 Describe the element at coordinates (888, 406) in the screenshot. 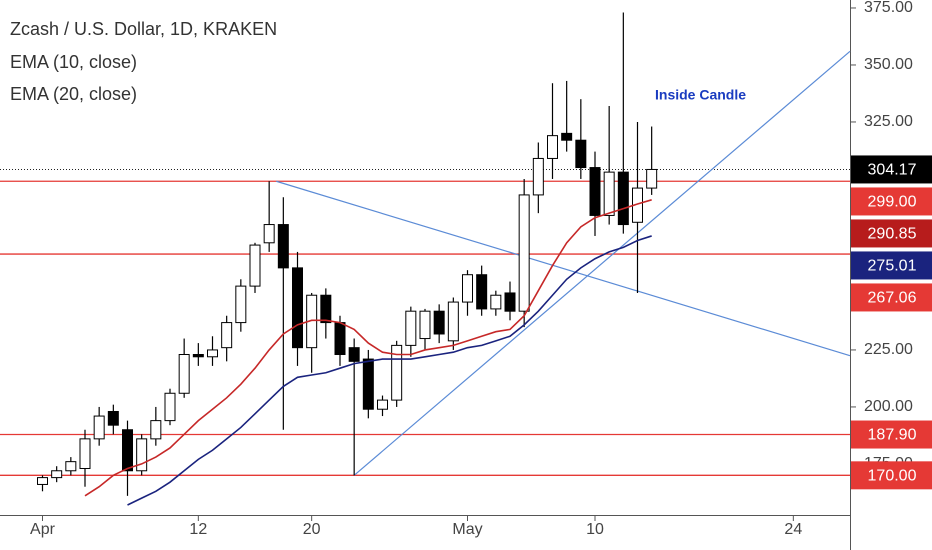

I see `y-tick-label: 200.00` at that location.